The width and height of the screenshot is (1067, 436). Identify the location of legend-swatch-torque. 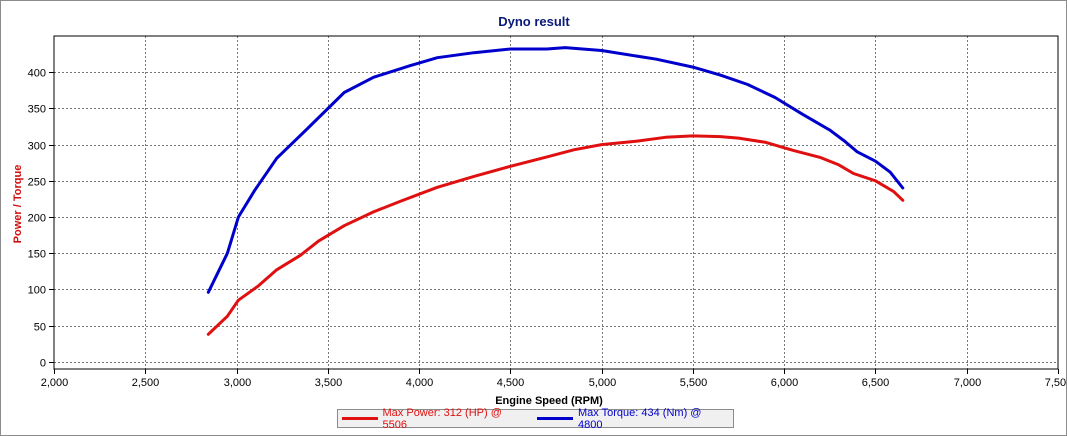
(555, 418).